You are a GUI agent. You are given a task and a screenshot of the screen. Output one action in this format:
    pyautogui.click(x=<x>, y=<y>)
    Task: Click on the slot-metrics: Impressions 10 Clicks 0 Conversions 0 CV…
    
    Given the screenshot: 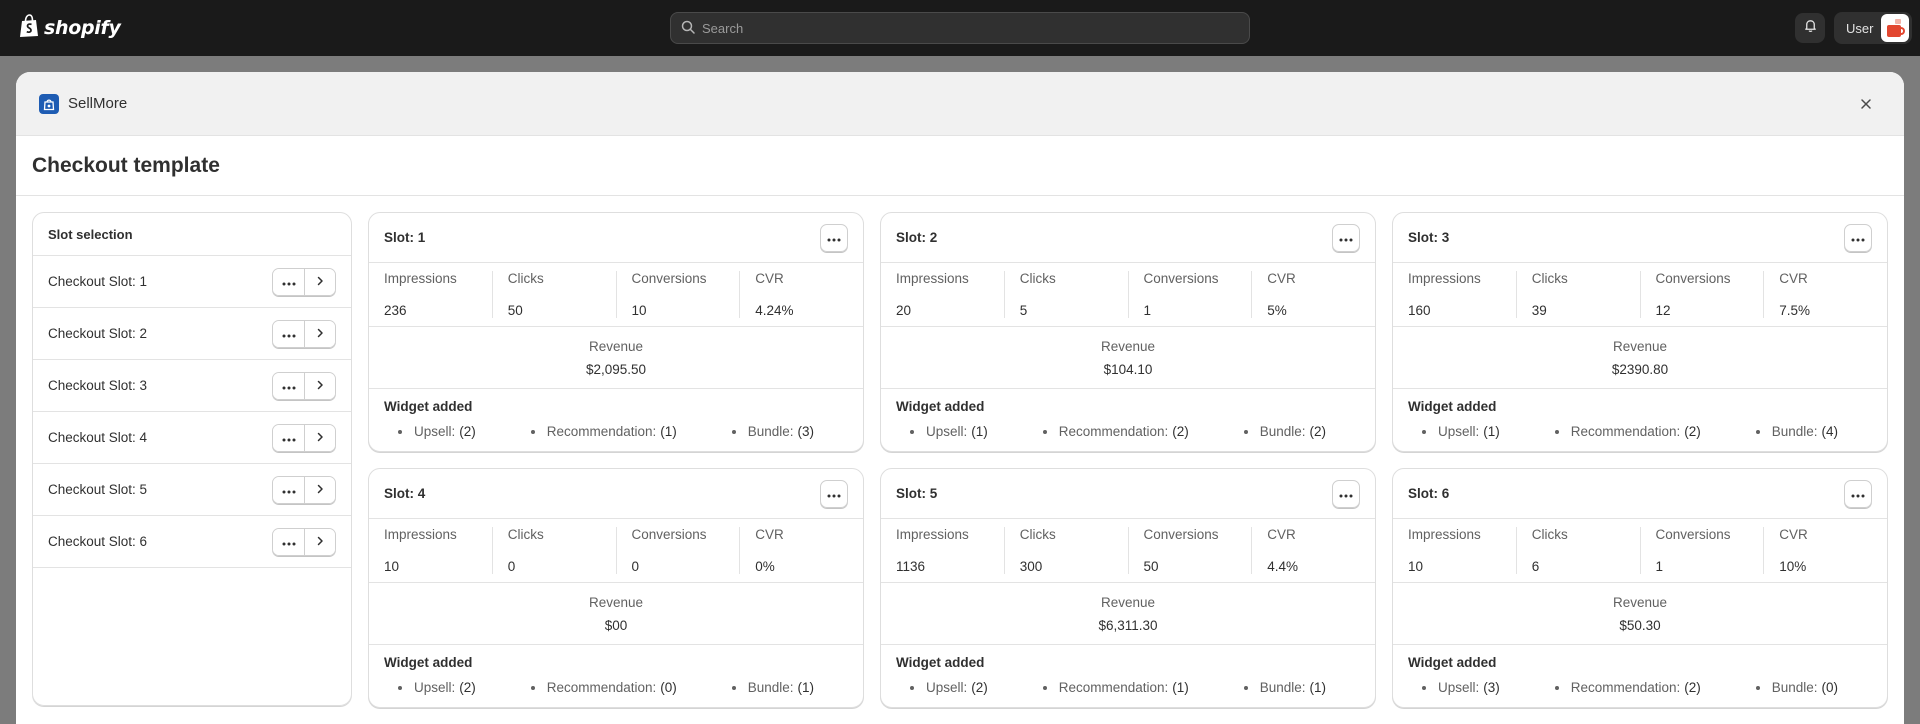 What is the action you would take?
    pyautogui.click(x=616, y=551)
    